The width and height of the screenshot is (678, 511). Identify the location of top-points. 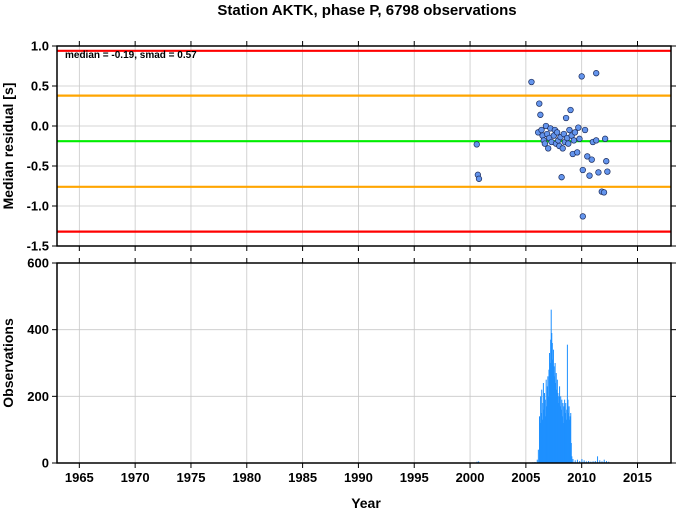
(542, 145).